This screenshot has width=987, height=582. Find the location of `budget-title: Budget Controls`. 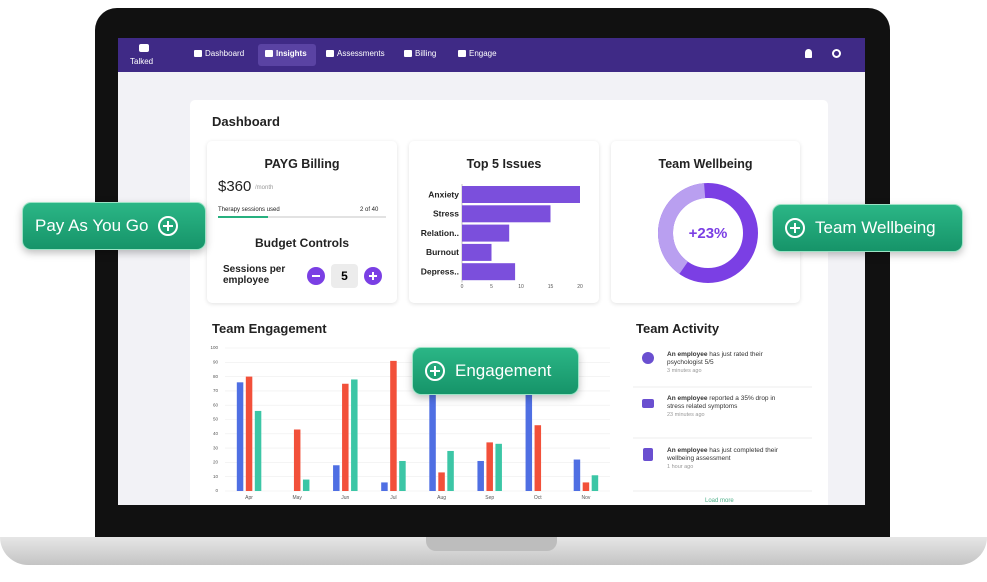

budget-title: Budget Controls is located at coordinates (302, 243).